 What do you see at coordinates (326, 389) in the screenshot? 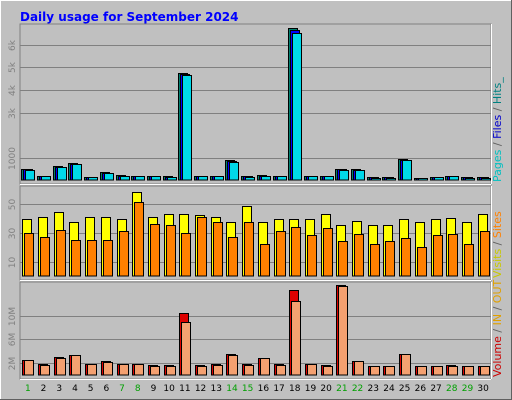
I see `day-label-20: 20` at bounding box center [326, 389].